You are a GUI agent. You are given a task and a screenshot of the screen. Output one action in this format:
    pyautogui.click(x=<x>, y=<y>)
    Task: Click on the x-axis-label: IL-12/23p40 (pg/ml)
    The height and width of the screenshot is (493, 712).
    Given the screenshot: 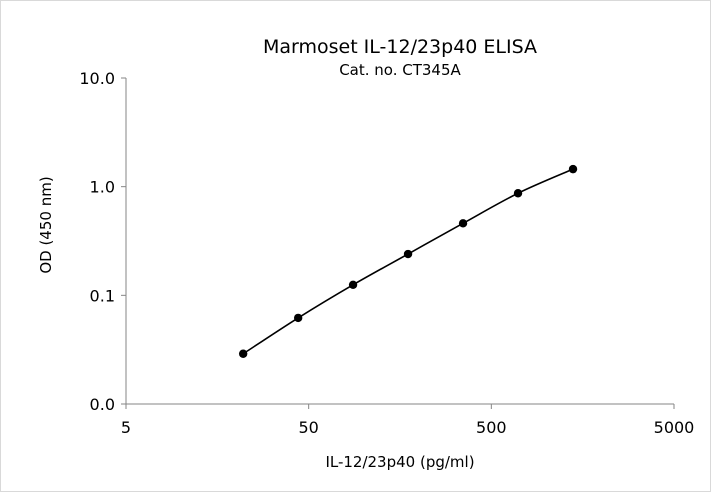 What is the action you would take?
    pyautogui.click(x=399, y=462)
    